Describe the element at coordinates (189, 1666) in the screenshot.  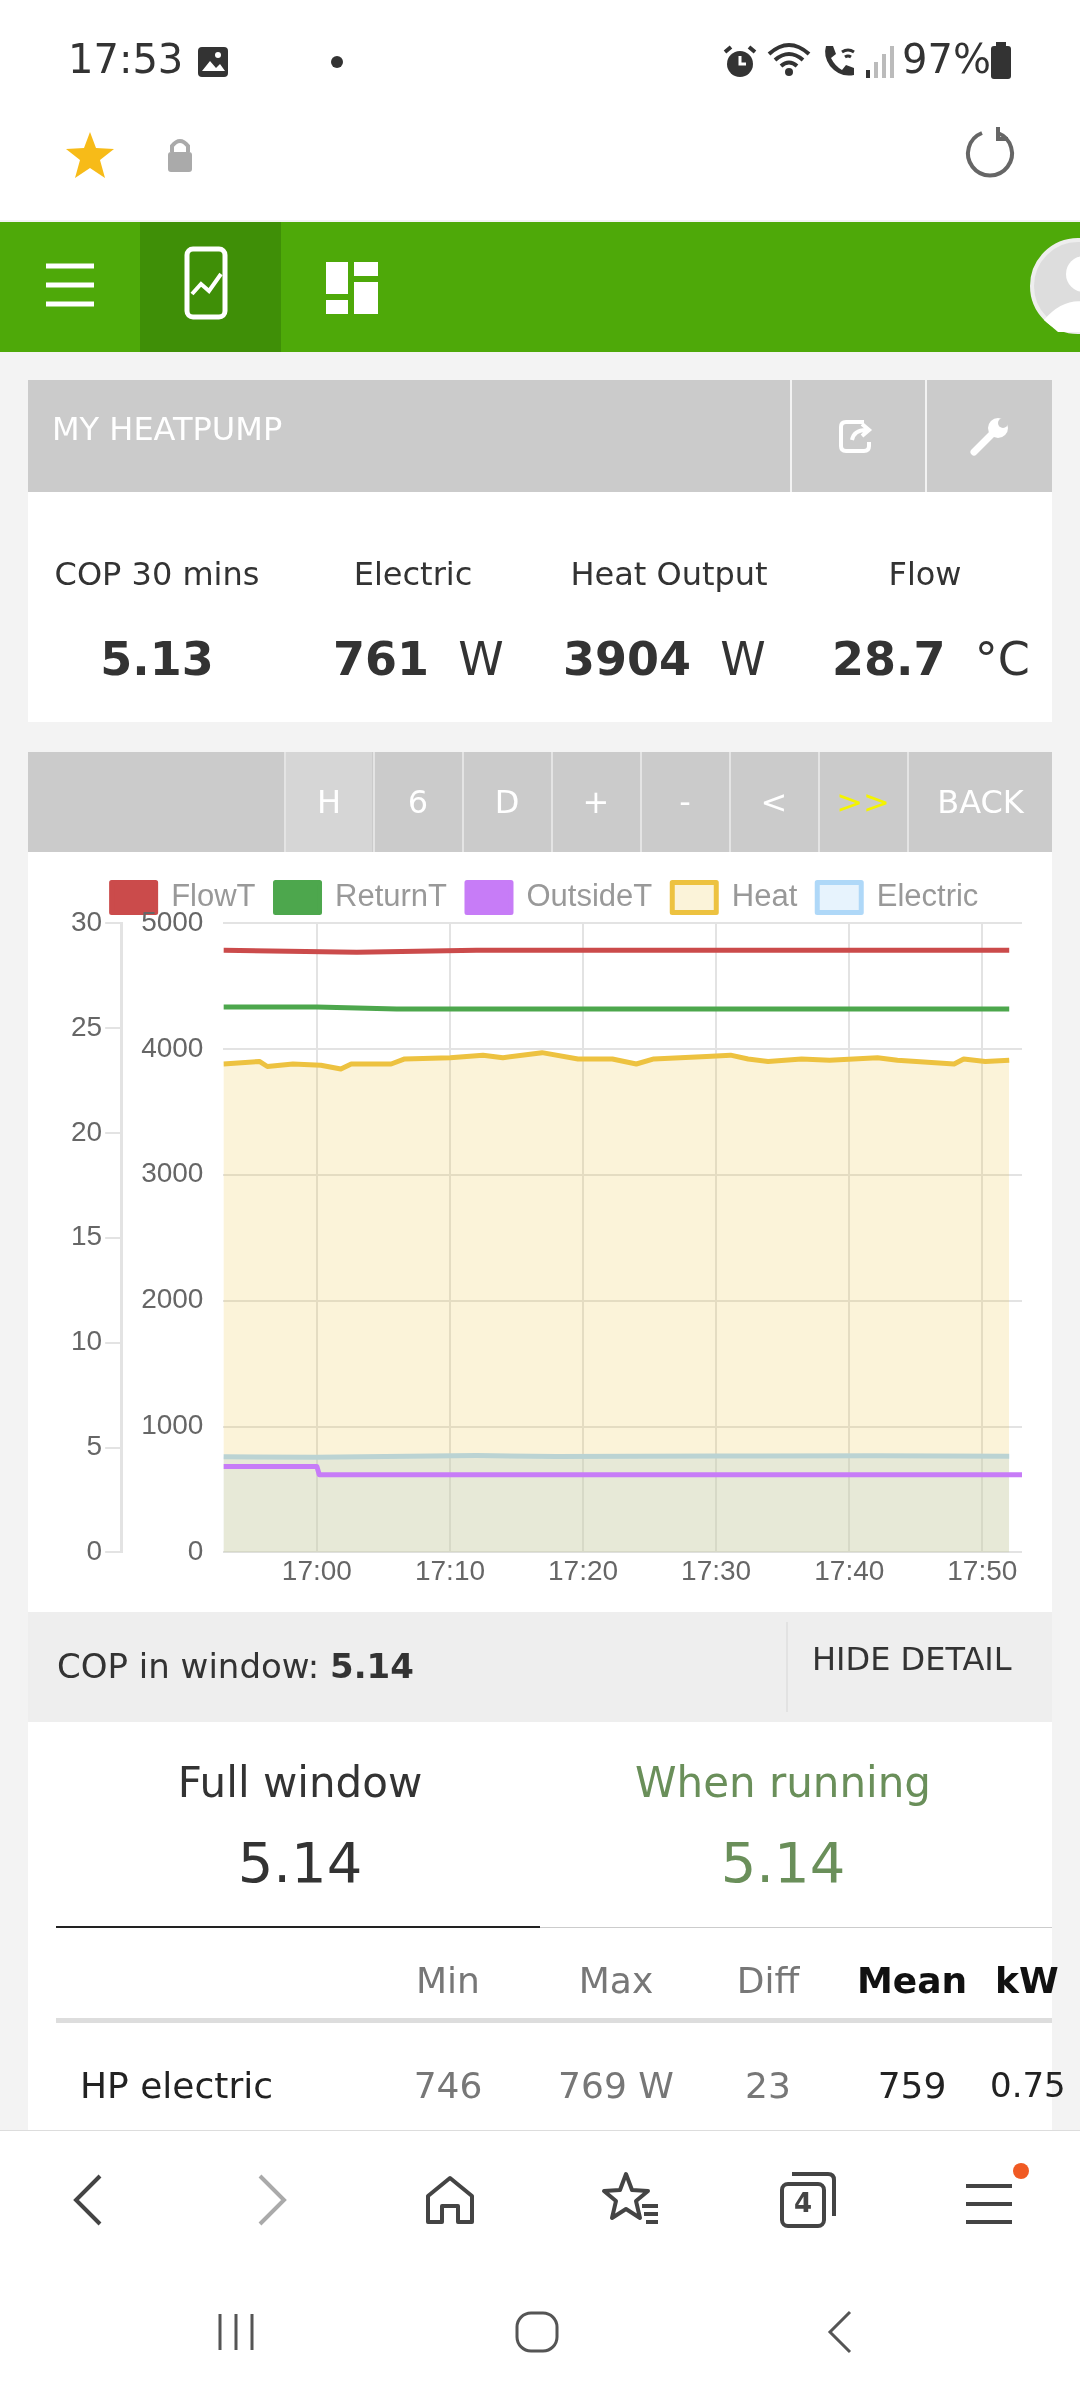
I see `text: COP in window:` at that location.